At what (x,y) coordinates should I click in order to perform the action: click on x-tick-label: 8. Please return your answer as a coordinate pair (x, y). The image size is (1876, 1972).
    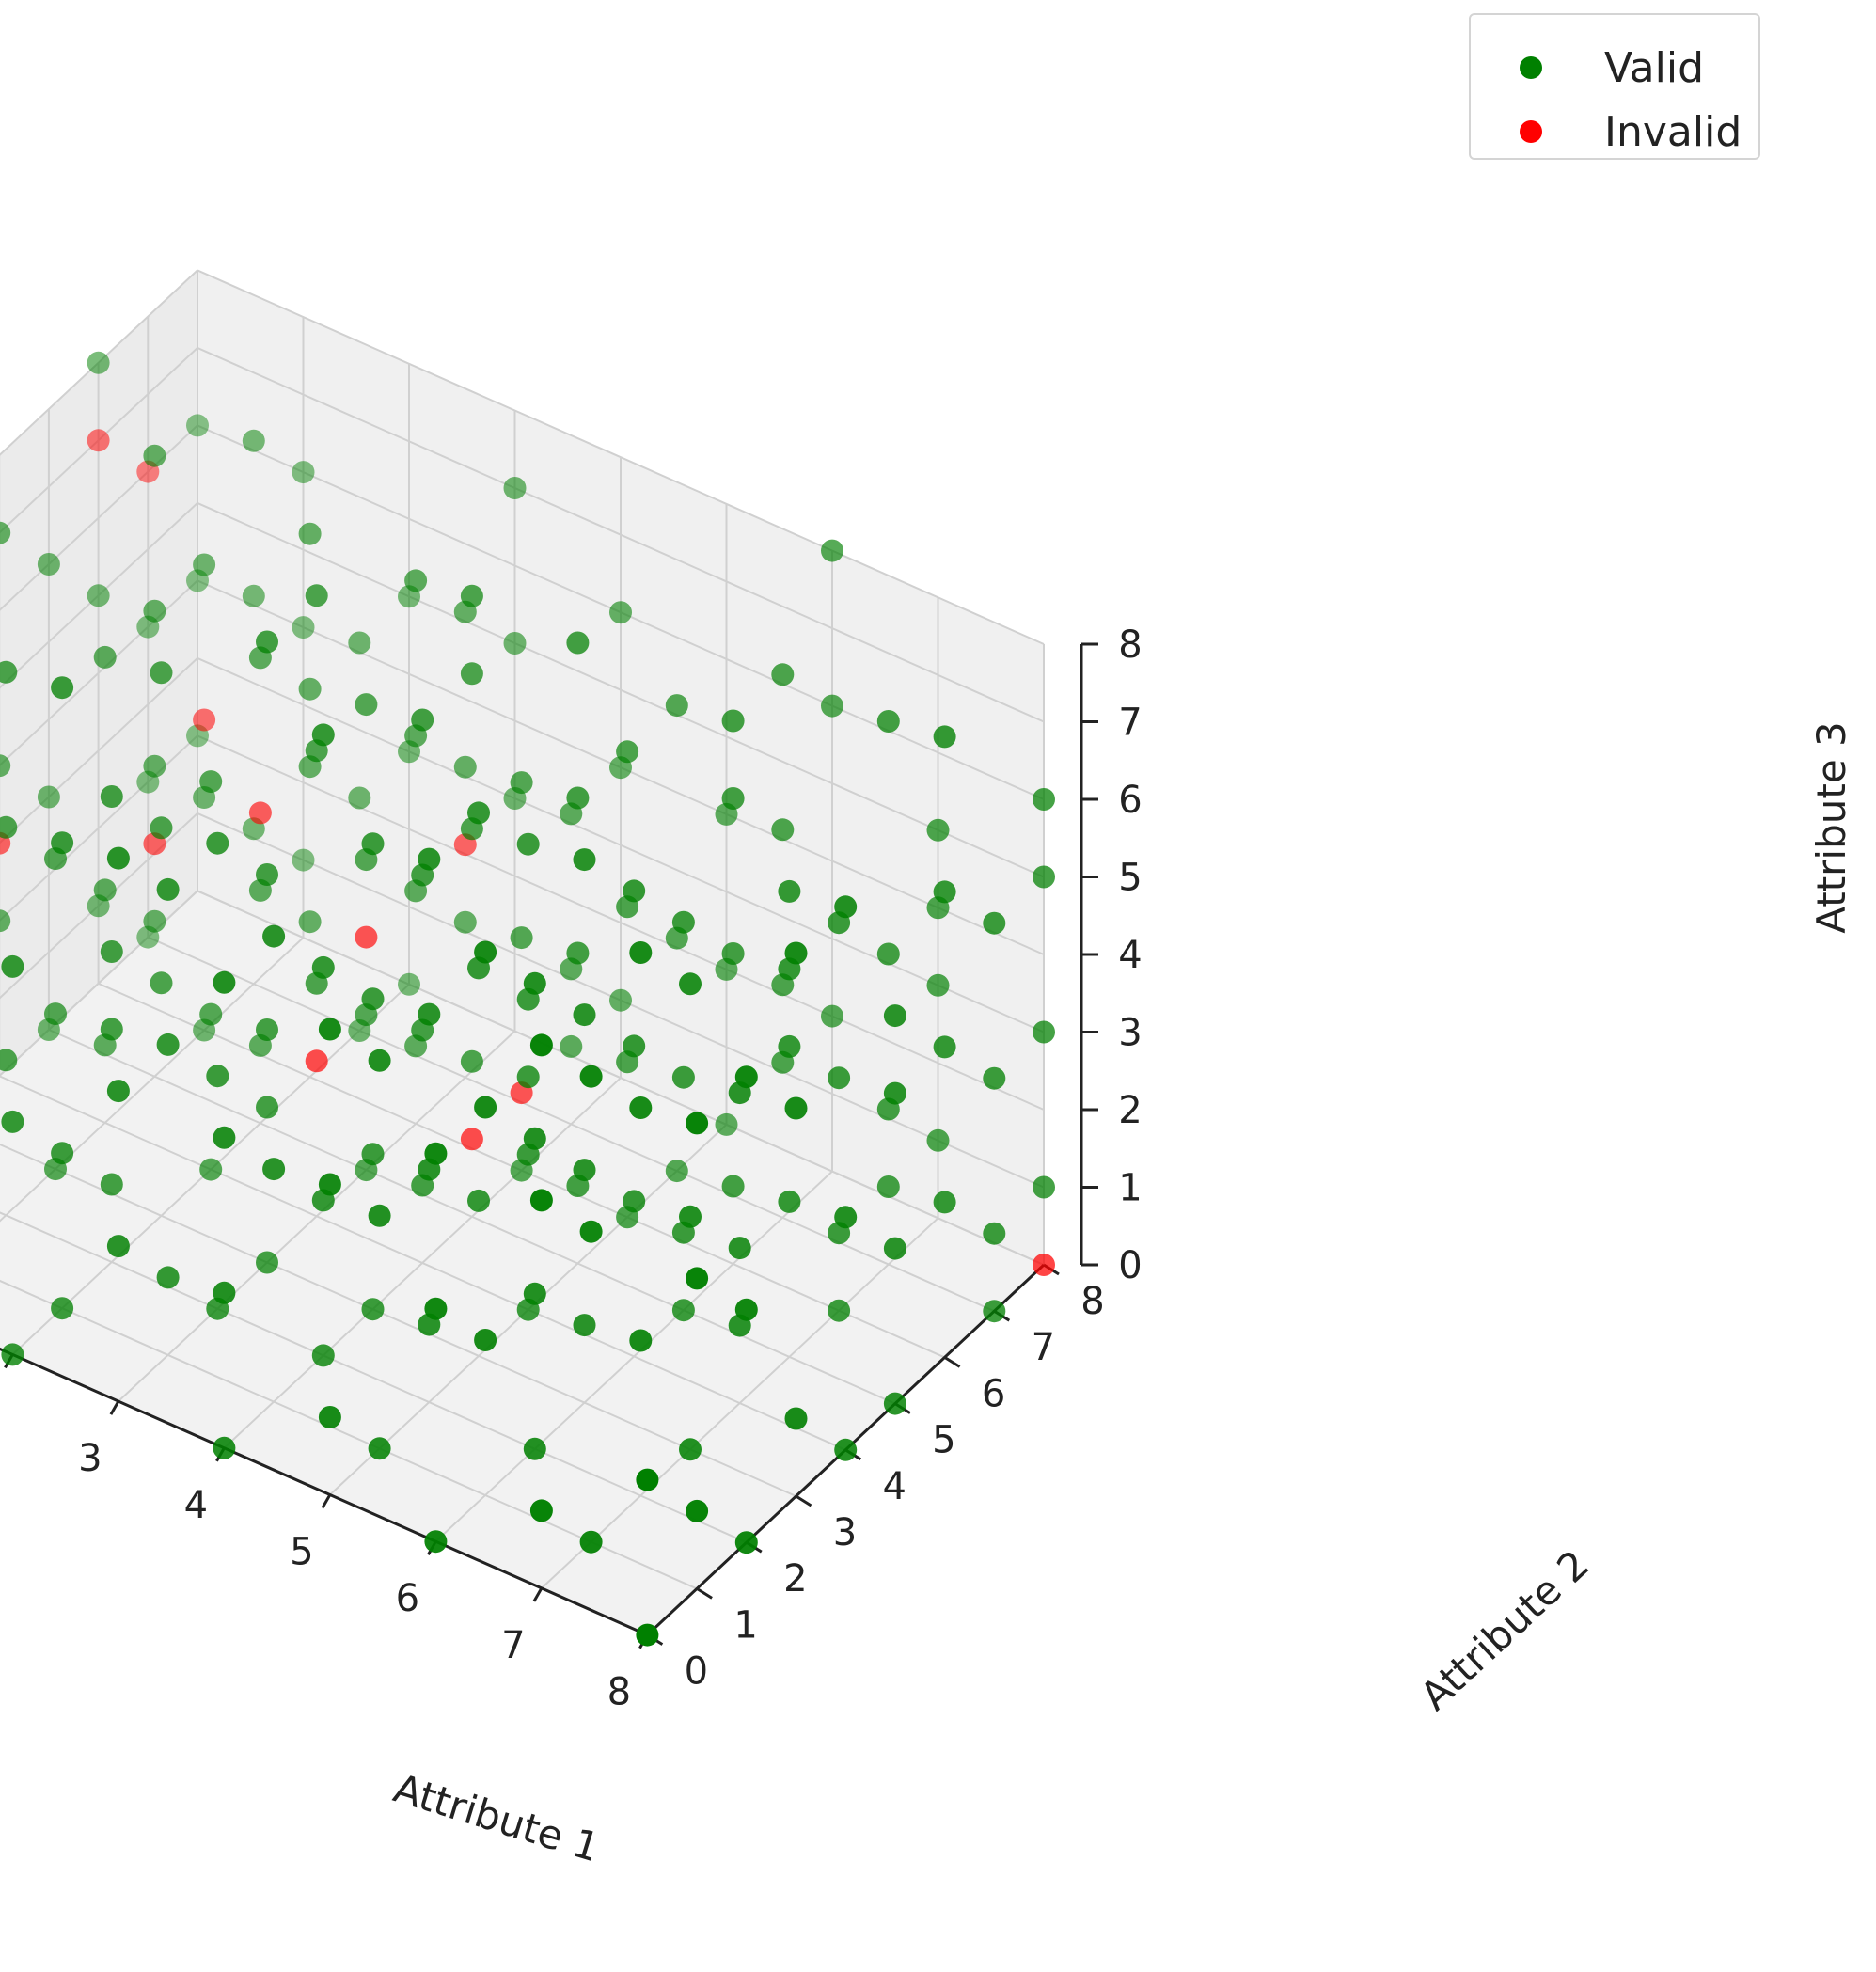
    Looking at the image, I should click on (619, 1693).